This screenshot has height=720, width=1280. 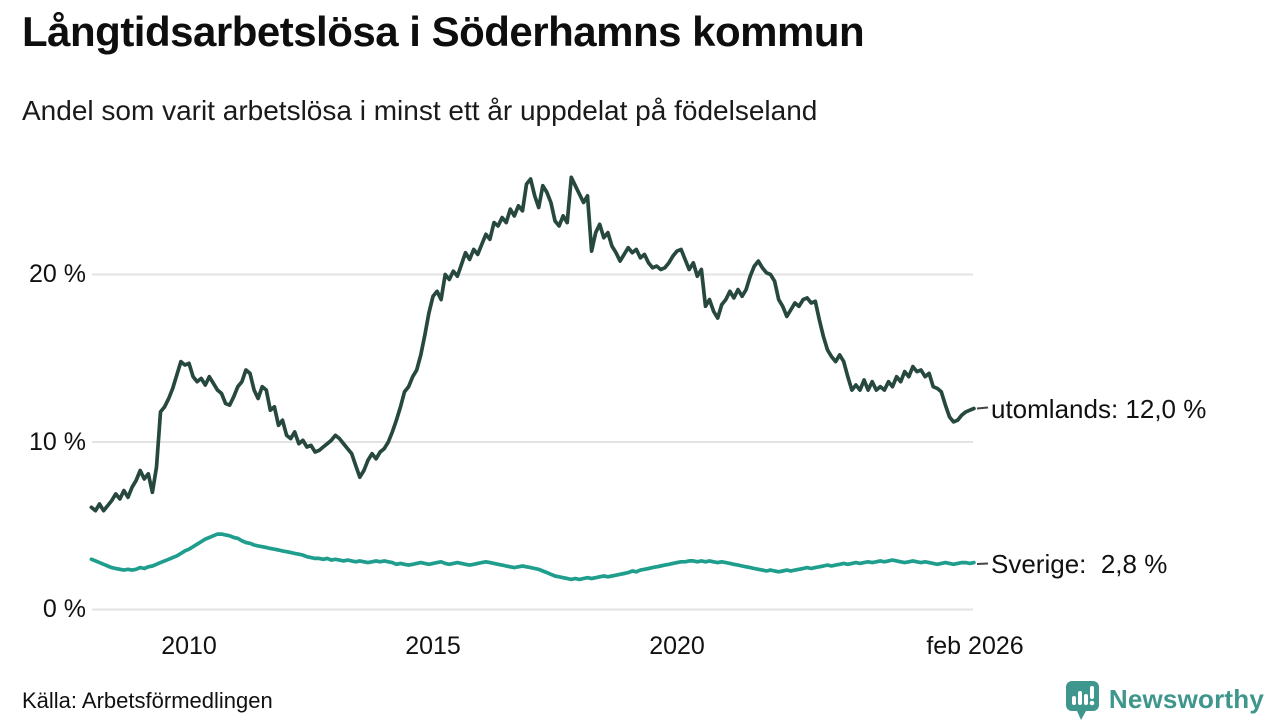 What do you see at coordinates (532, 557) in the screenshot?
I see `series-line-sverige` at bounding box center [532, 557].